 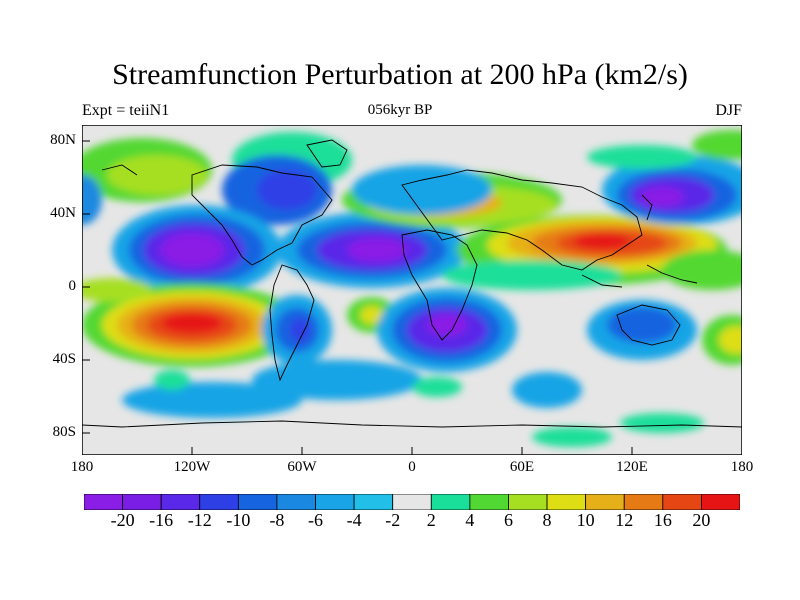 What do you see at coordinates (82, 467) in the screenshot?
I see `lon-label-180w: 180` at bounding box center [82, 467].